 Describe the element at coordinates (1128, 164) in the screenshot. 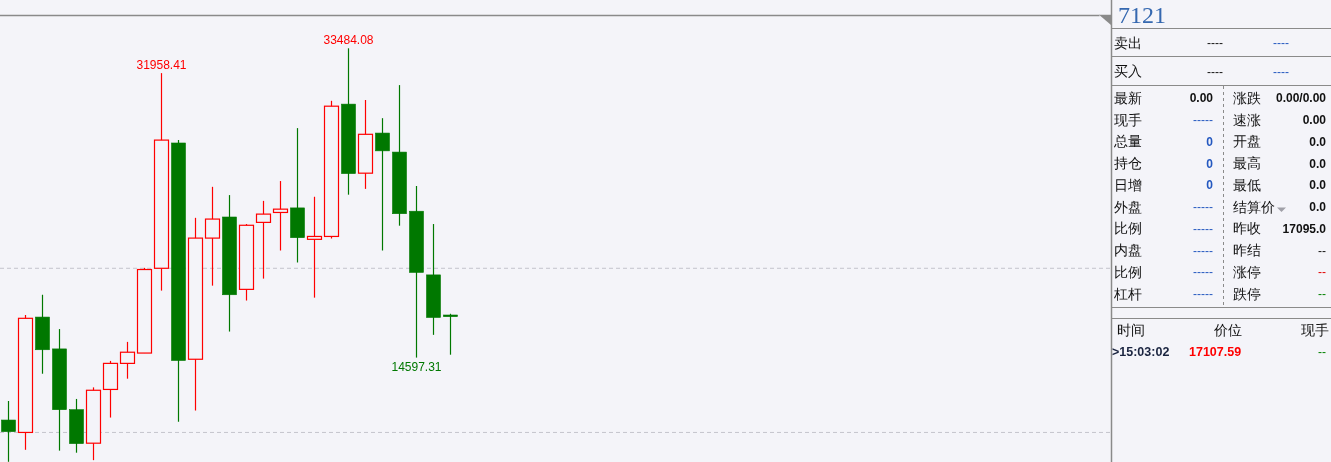

I see `text: 持仓` at that location.